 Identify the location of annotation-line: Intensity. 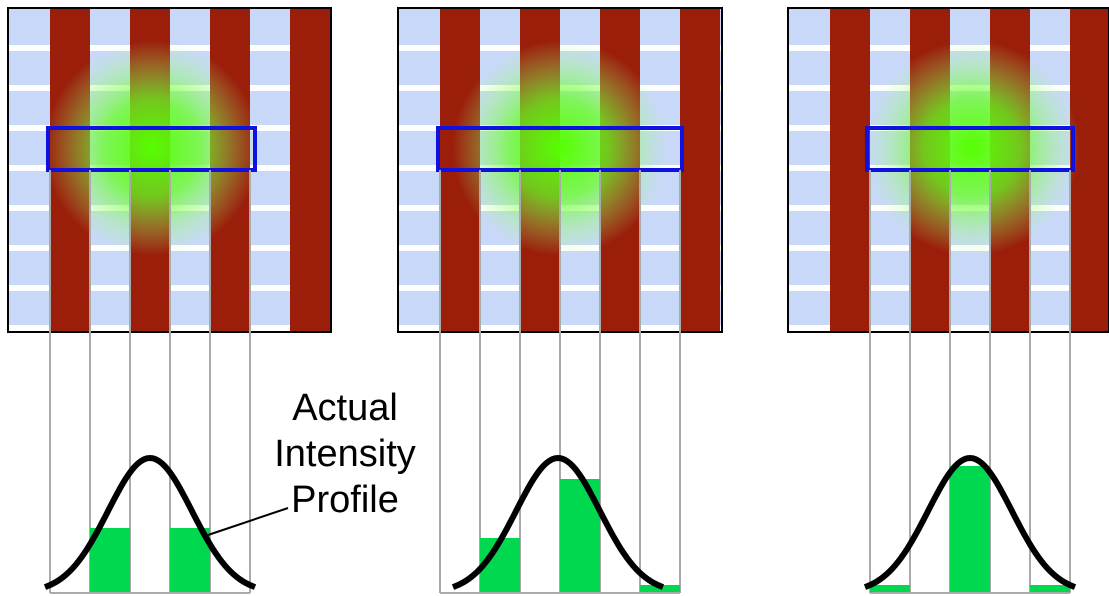
(345, 454).